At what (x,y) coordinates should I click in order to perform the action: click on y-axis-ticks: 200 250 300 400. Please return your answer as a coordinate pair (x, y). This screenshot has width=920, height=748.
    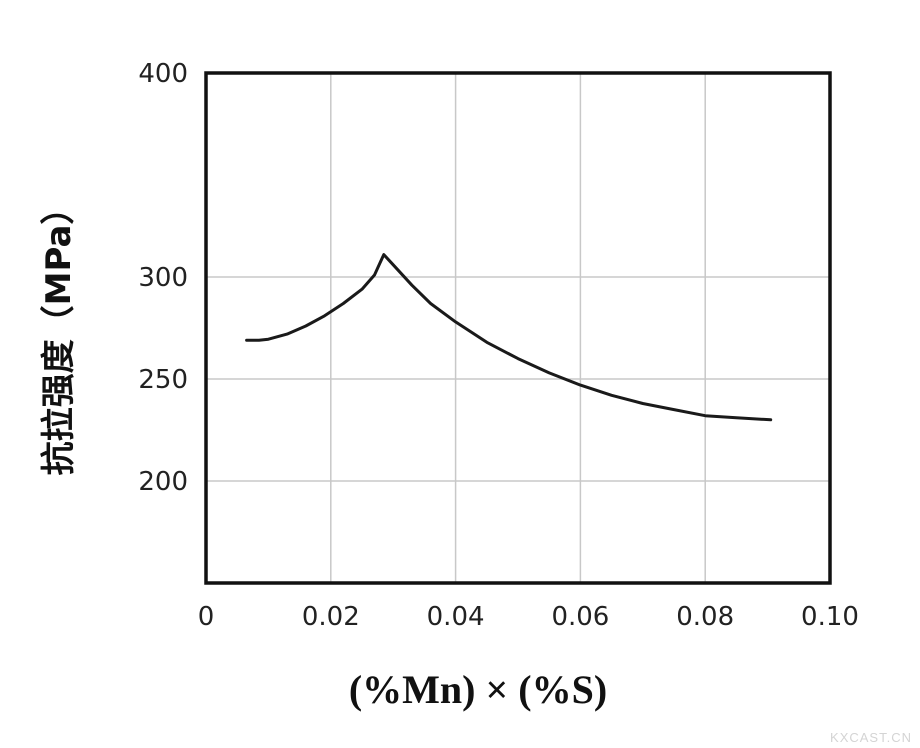
    Looking at the image, I should click on (163, 278).